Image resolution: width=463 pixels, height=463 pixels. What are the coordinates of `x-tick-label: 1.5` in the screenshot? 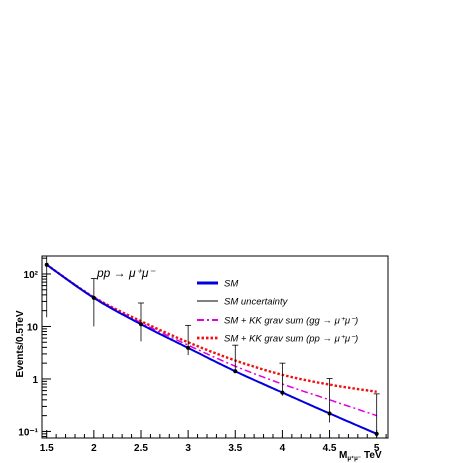 It's located at (47, 448).